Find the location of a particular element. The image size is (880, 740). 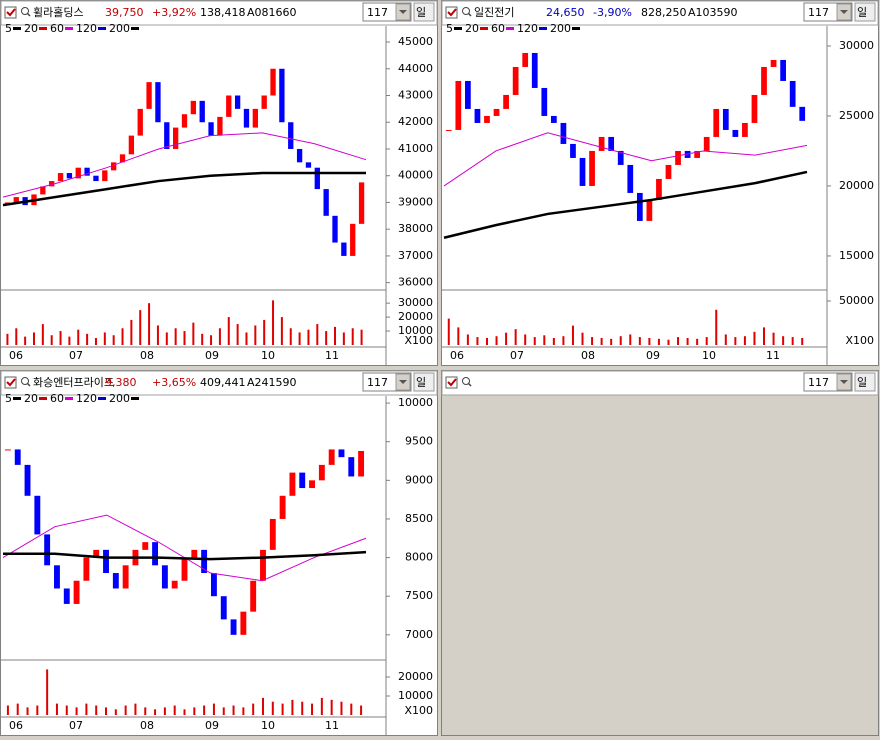

y-tick-label: 43000 is located at coordinates (415, 95).